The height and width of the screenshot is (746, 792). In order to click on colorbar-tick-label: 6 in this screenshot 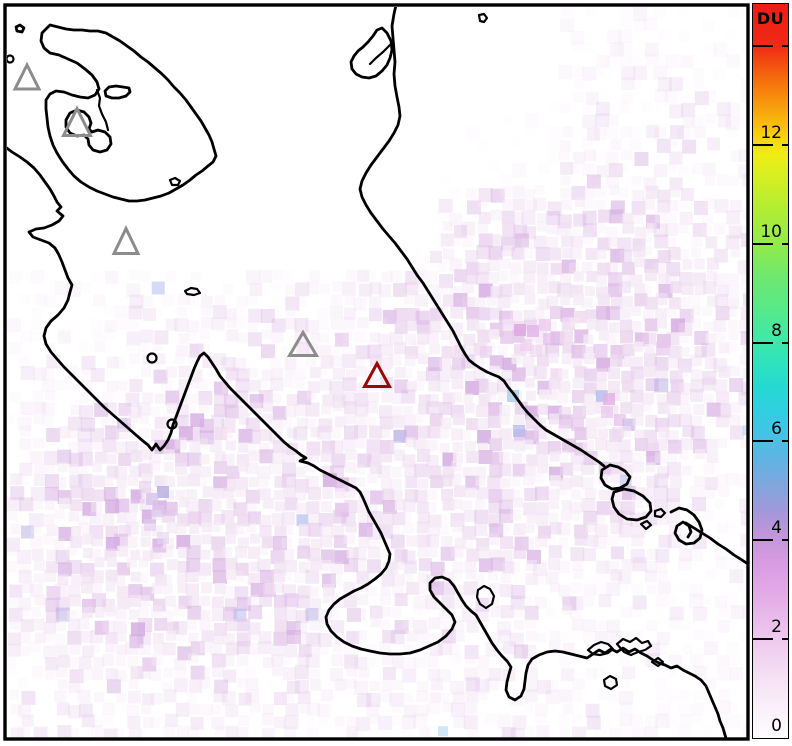, I will do `click(776, 429)`.